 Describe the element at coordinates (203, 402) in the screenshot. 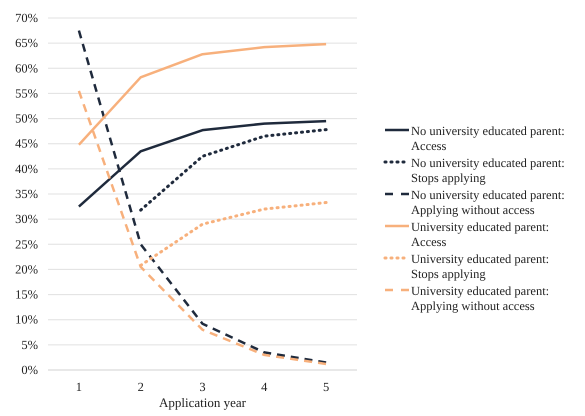

I see `x-axis-title: Application year` at that location.